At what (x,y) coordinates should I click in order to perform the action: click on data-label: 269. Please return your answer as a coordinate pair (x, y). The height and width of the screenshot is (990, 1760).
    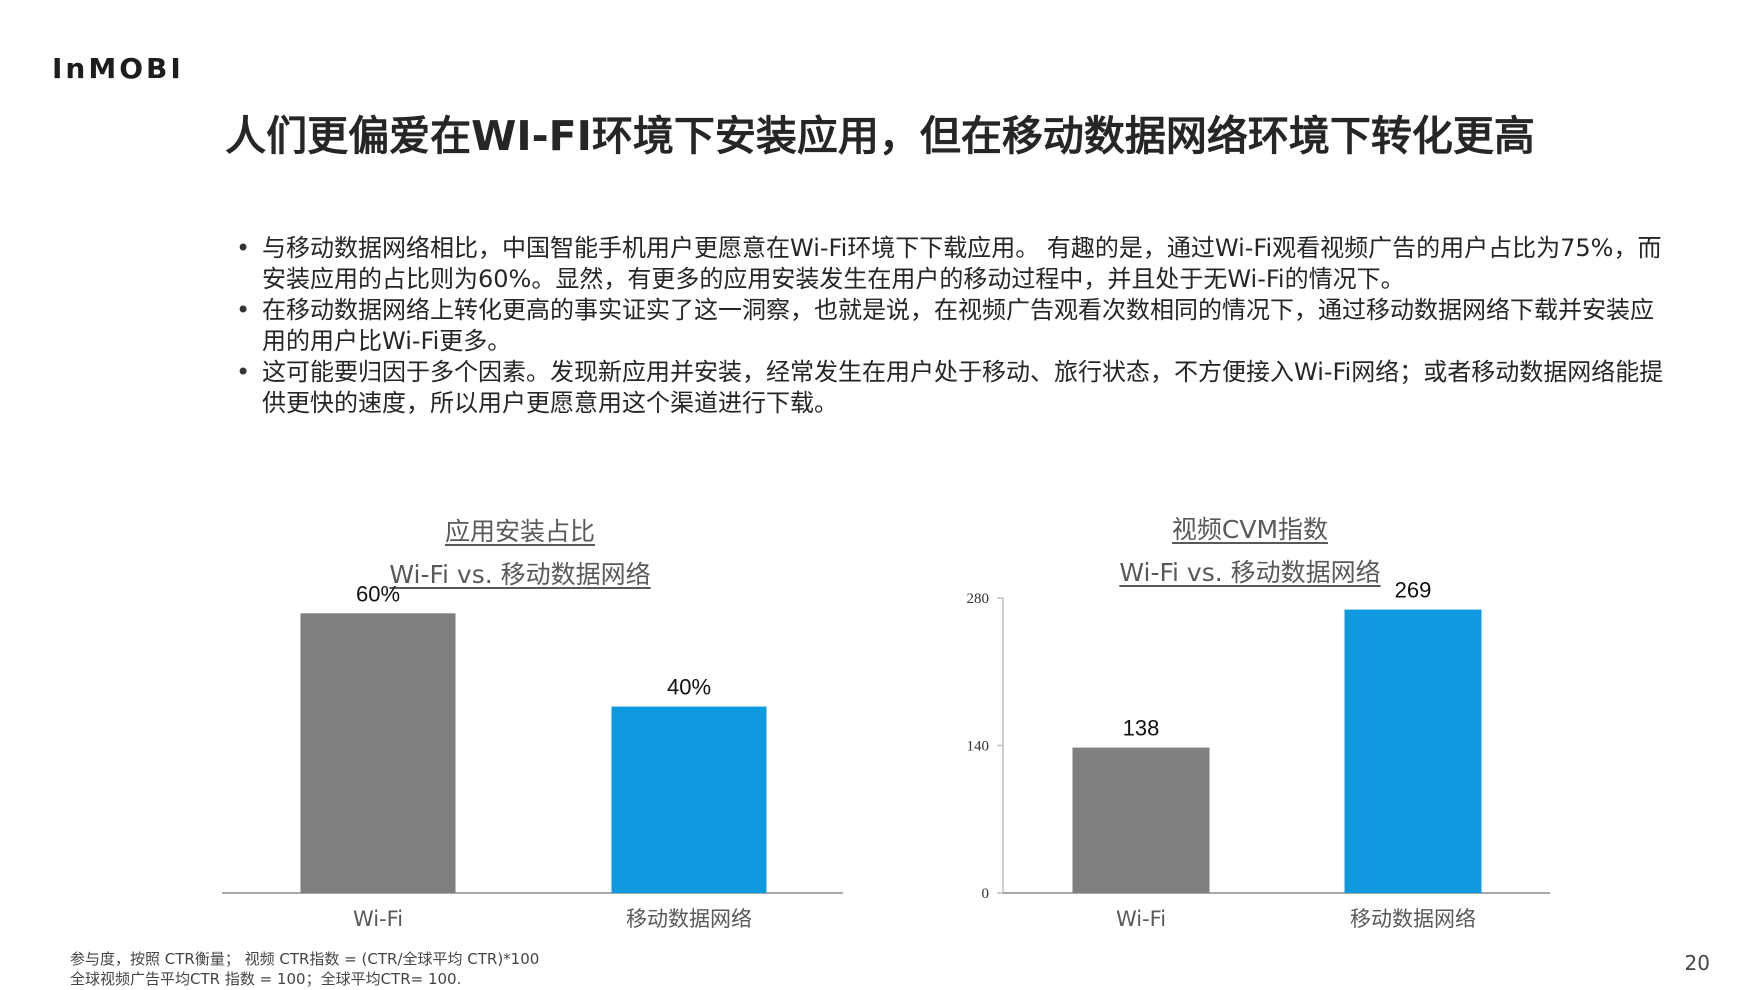
    Looking at the image, I should click on (1413, 590).